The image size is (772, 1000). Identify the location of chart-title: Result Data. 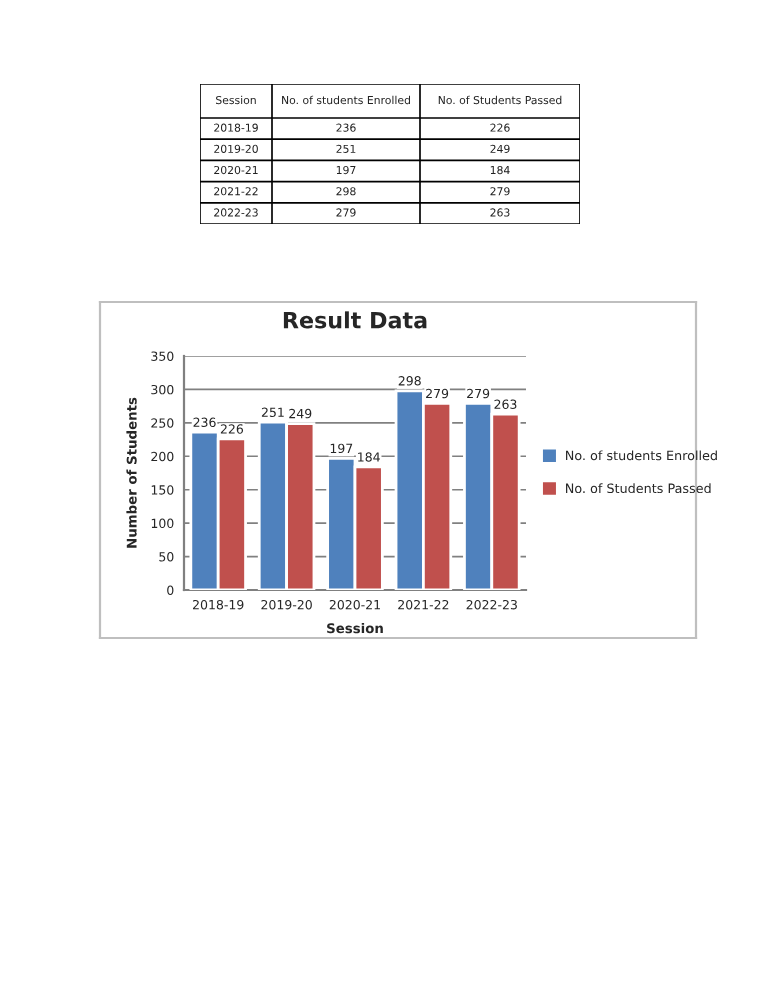
(355, 320).